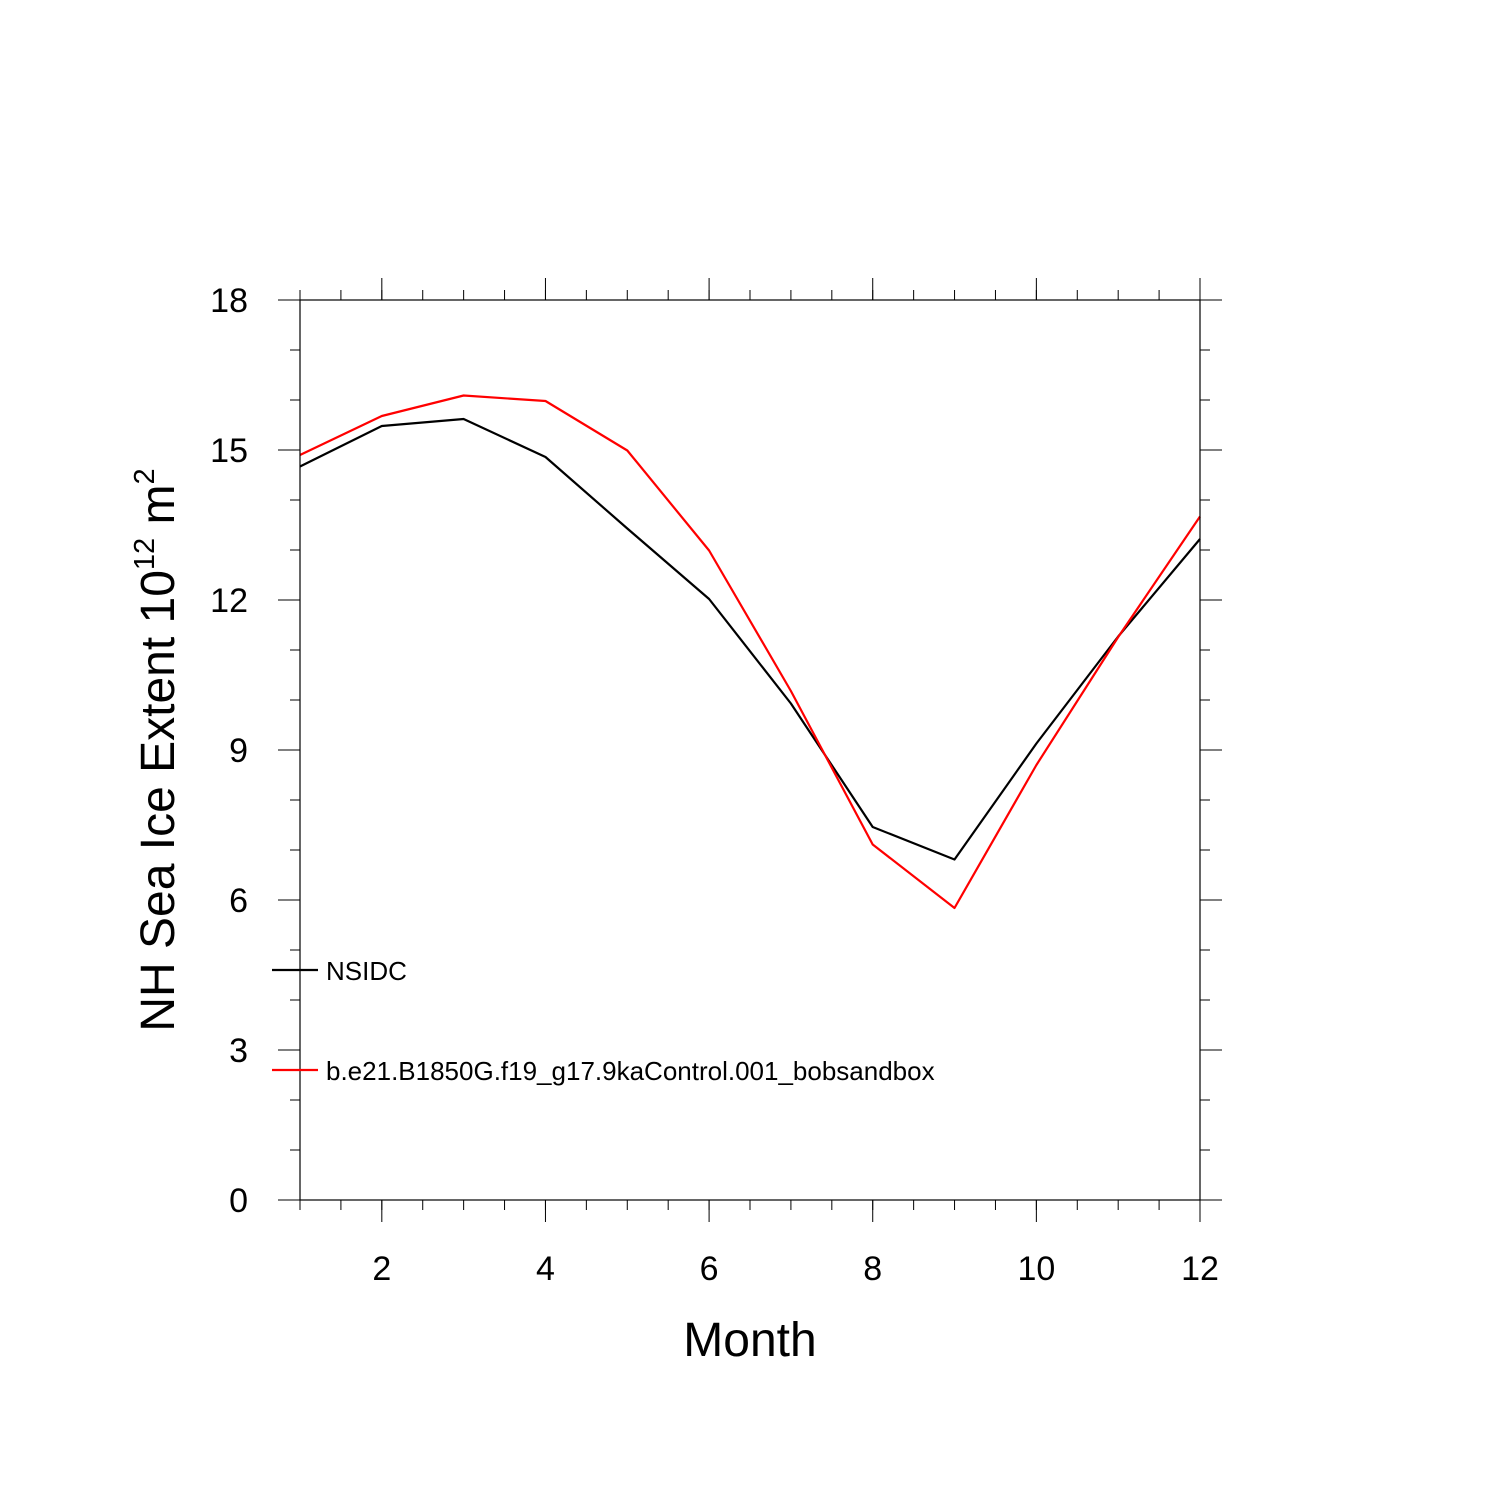 The width and height of the screenshot is (1500, 1500). What do you see at coordinates (238, 1051) in the screenshot?
I see `y-tick-label: 3` at bounding box center [238, 1051].